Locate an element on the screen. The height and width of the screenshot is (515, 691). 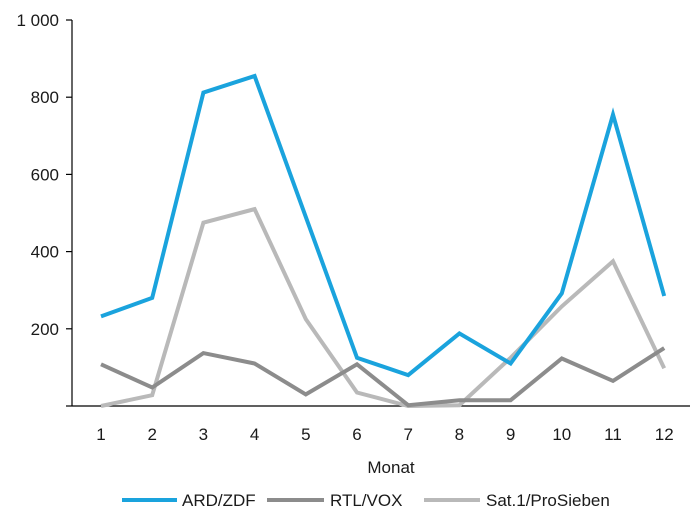
y-tick-label: 200 is located at coordinates (45, 329).